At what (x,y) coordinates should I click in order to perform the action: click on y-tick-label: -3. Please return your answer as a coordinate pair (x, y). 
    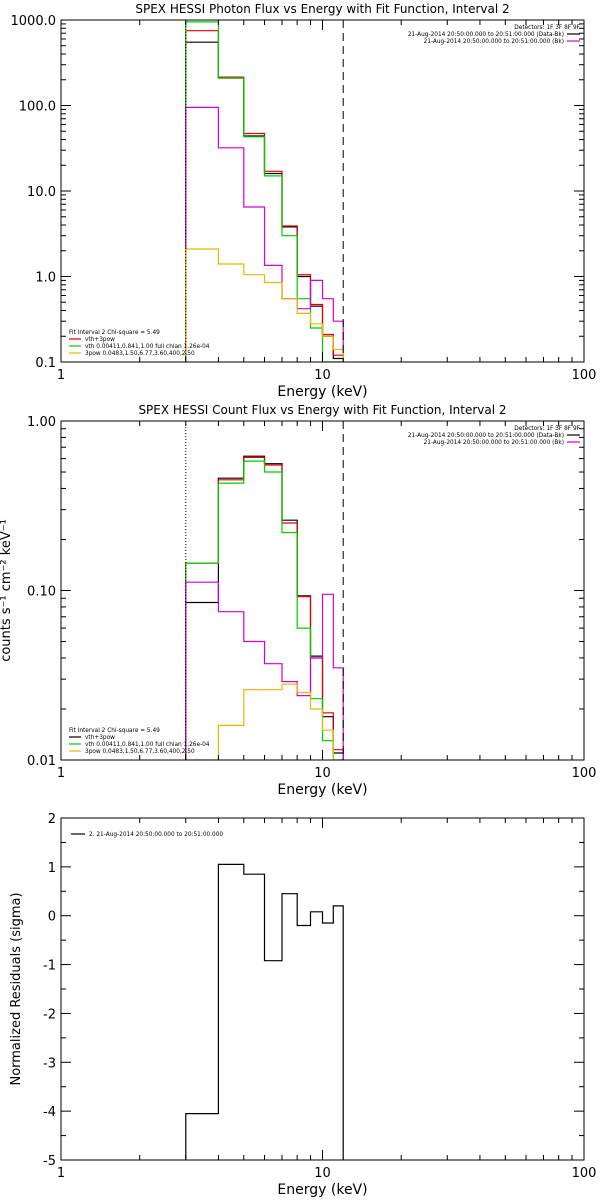
    Looking at the image, I should click on (49, 1063).